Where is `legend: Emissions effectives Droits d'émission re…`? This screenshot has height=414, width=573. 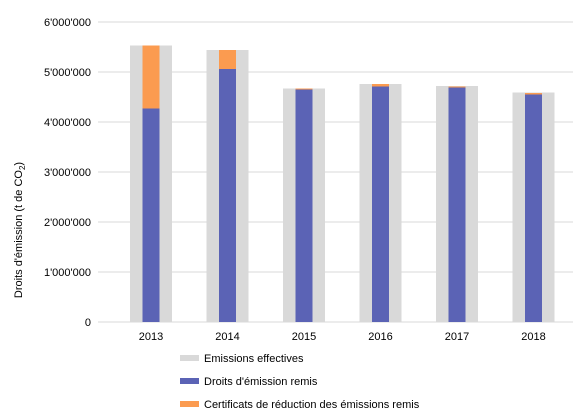 legend: Emissions effectives Droits d'émission re… is located at coordinates (300, 382).